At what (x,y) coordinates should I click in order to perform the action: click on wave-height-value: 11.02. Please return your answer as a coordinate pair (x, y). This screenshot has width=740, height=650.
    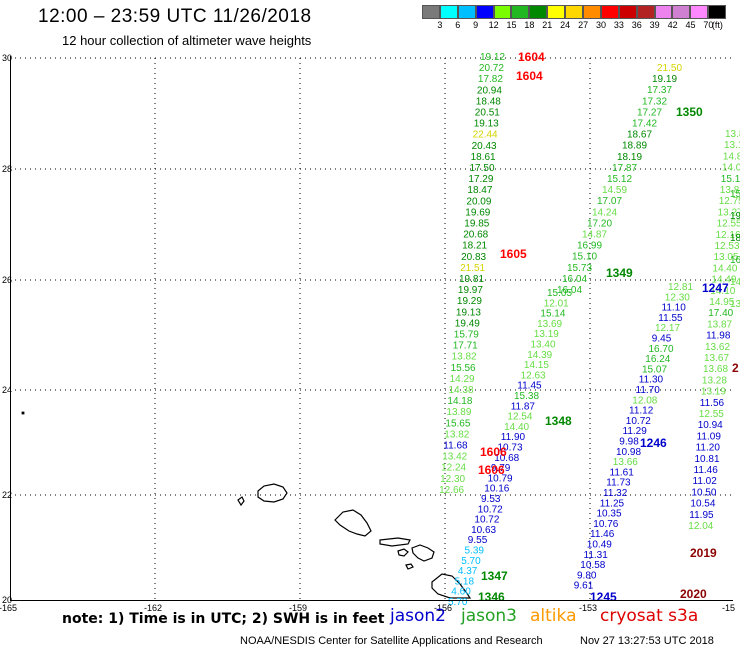
    Looking at the image, I should click on (705, 481).